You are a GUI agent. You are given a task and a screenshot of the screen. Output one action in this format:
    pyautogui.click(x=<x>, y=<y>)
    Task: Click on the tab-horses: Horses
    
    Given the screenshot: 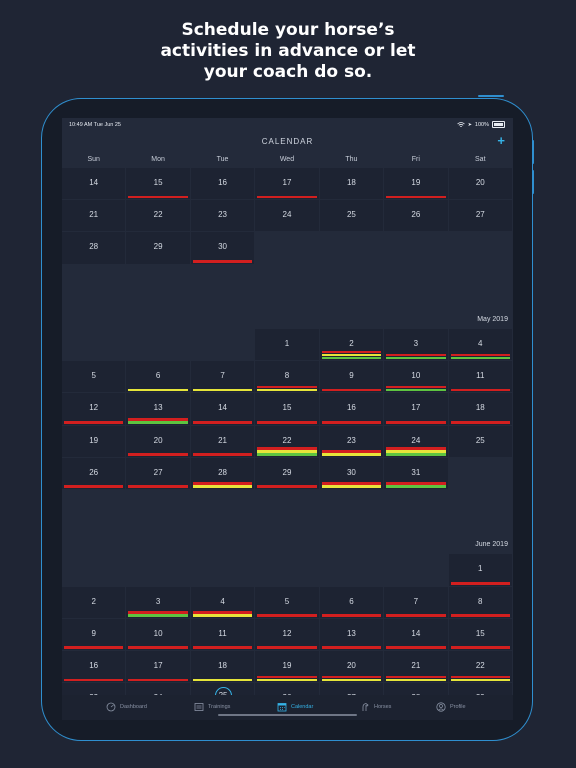 What is the action you would take?
    pyautogui.click(x=375, y=707)
    